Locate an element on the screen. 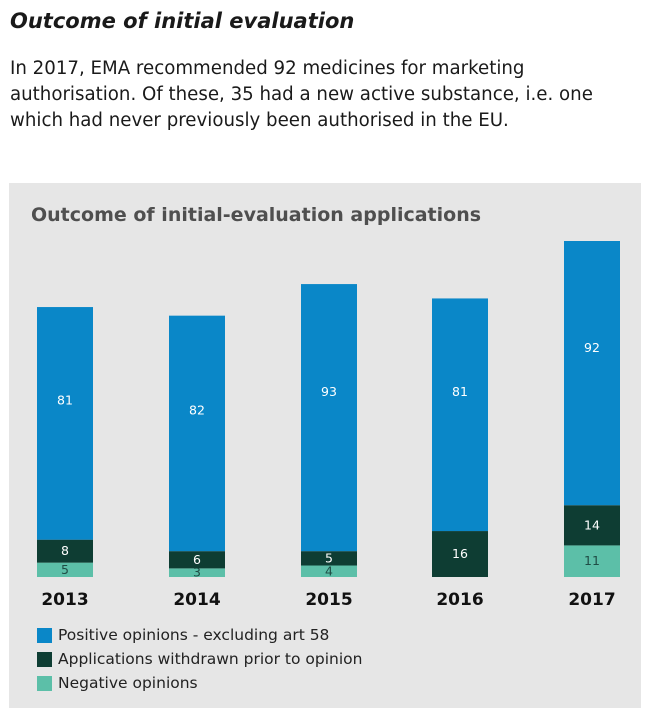 The image size is (672, 721). bar-negative-2013 is located at coordinates (65, 569).